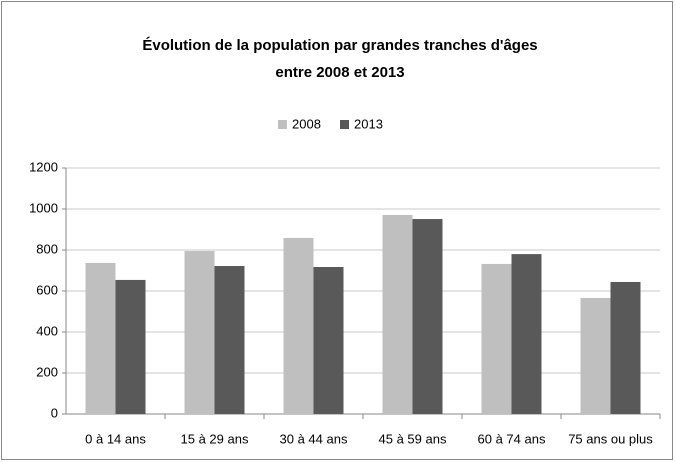  Describe the element at coordinates (47, 289) in the screenshot. I see `y-tick-label: 600` at that location.